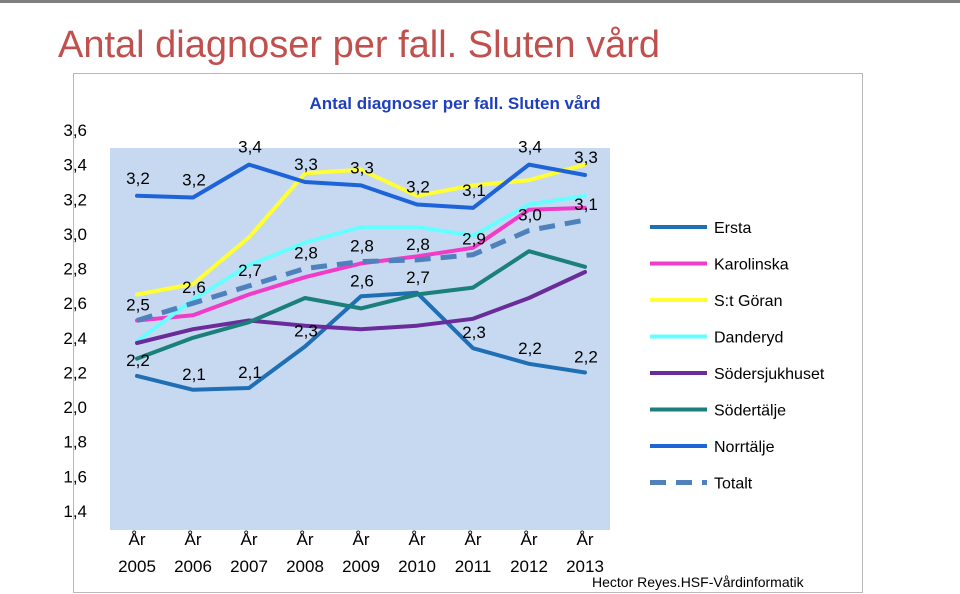  What do you see at coordinates (75, 407) in the screenshot?
I see `y-tick-label: 2,0` at bounding box center [75, 407].